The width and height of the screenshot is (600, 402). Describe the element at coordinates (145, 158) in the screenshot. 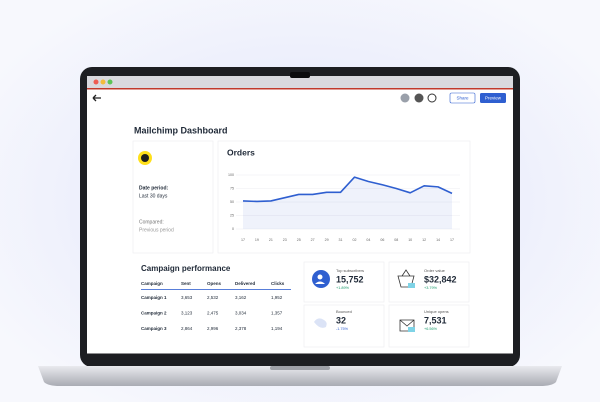

I see `mailchimp-logo-inner` at that location.